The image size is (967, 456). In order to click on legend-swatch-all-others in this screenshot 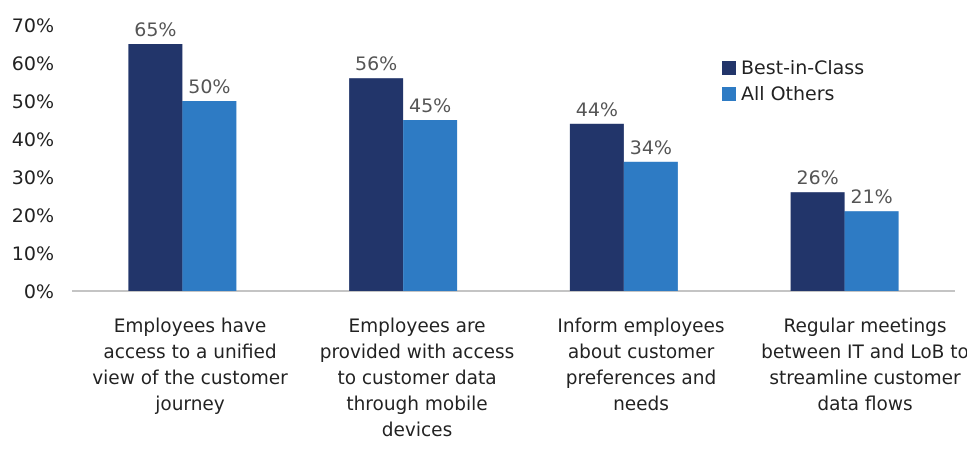, I will do `click(729, 94)`.